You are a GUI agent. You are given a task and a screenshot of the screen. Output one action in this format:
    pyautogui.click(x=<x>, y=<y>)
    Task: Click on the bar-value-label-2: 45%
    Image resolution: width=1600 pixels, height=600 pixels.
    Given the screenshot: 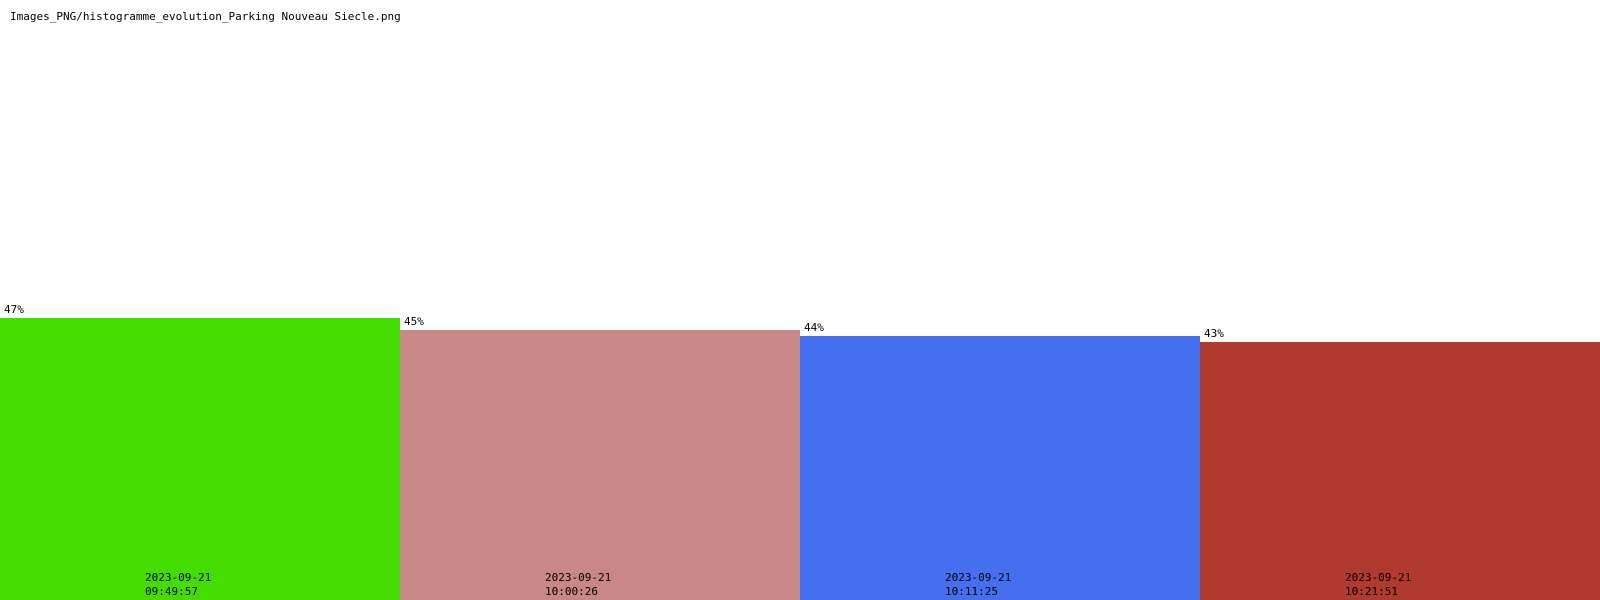 What is the action you would take?
    pyautogui.click(x=414, y=321)
    